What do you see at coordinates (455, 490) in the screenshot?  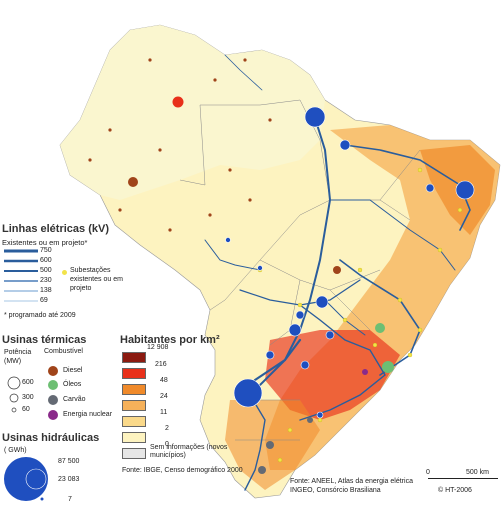 I see `copyright: © HT-2006` at bounding box center [455, 490].